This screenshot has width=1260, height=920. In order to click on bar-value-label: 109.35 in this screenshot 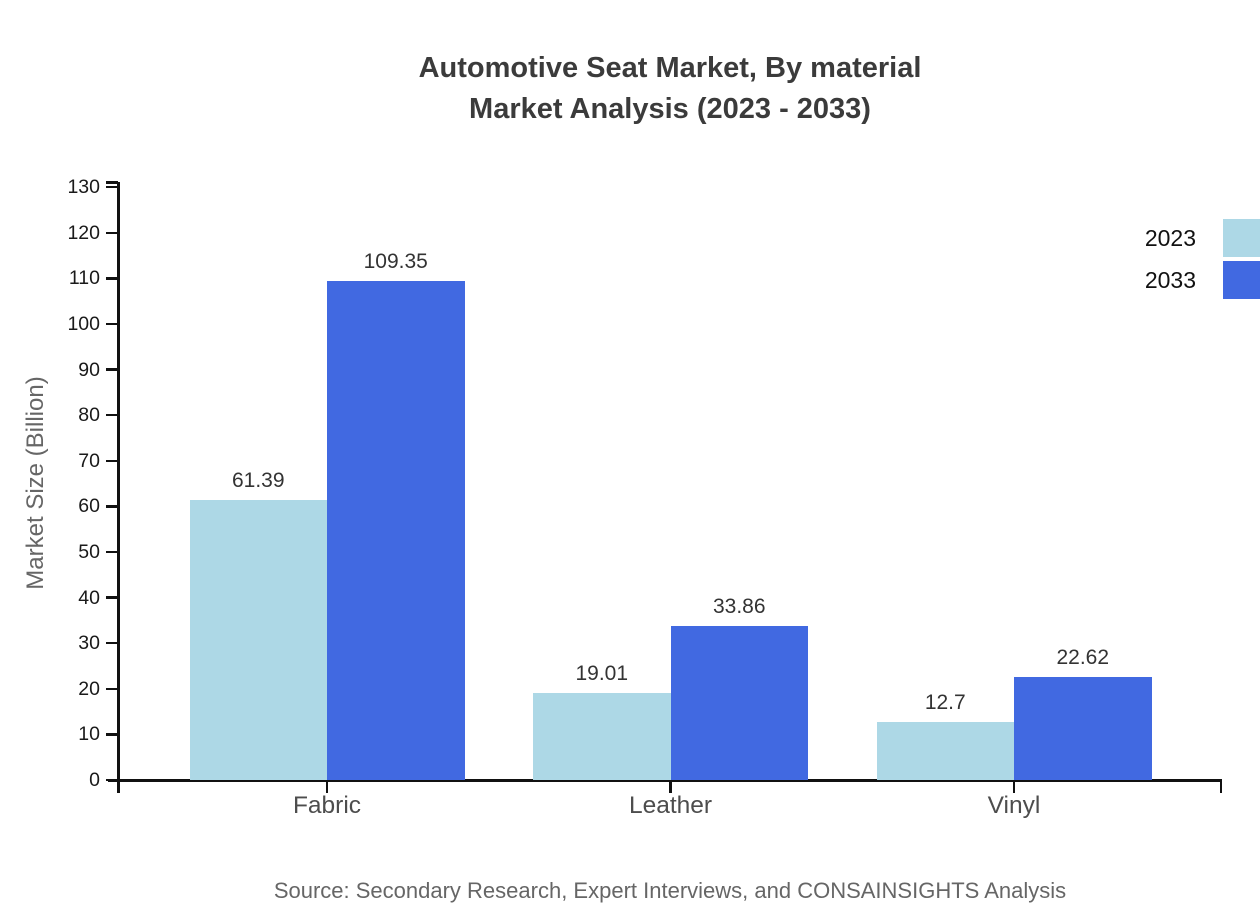, I will do `click(395, 262)`.